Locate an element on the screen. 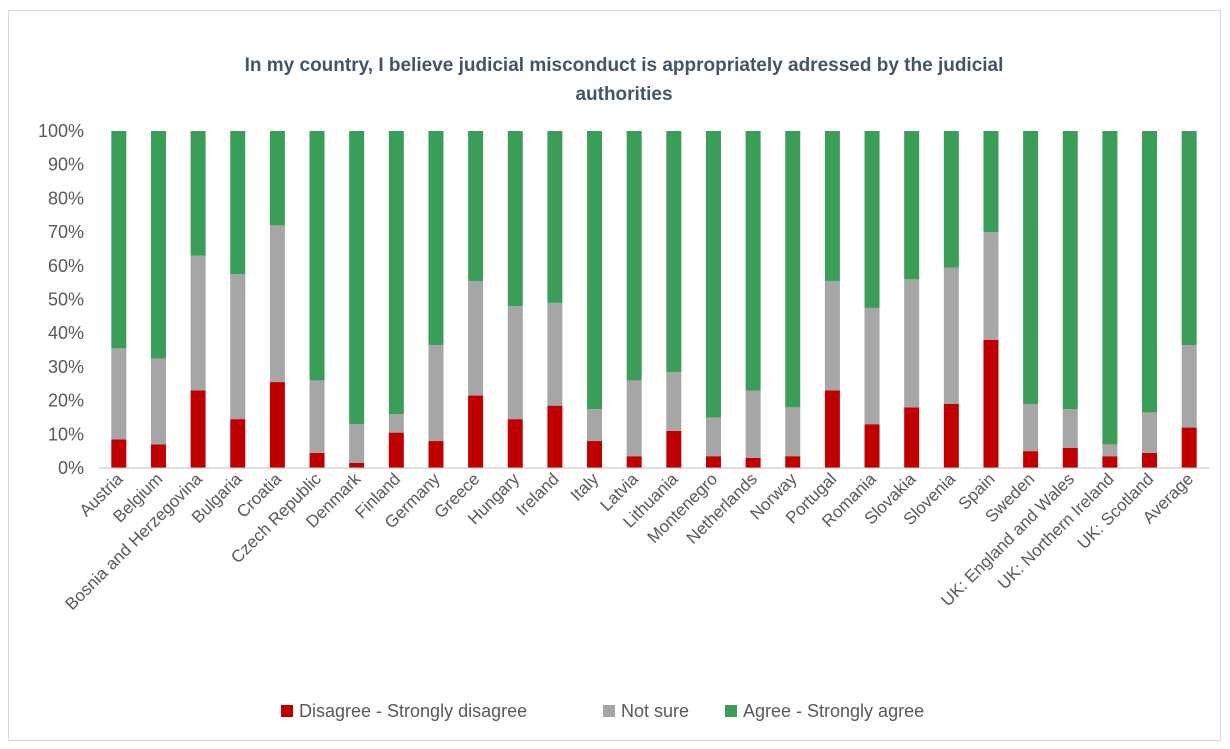 This screenshot has height=749, width=1230. legend-label: Disagree - Strongly disagree is located at coordinates (413, 711).